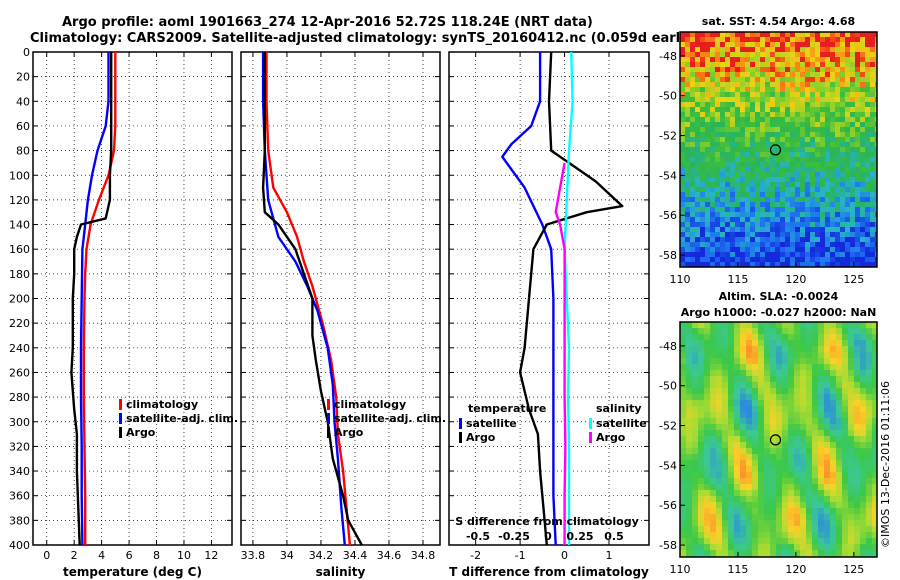  Describe the element at coordinates (120, 418) in the screenshot. I see `legend-swatch` at that location.